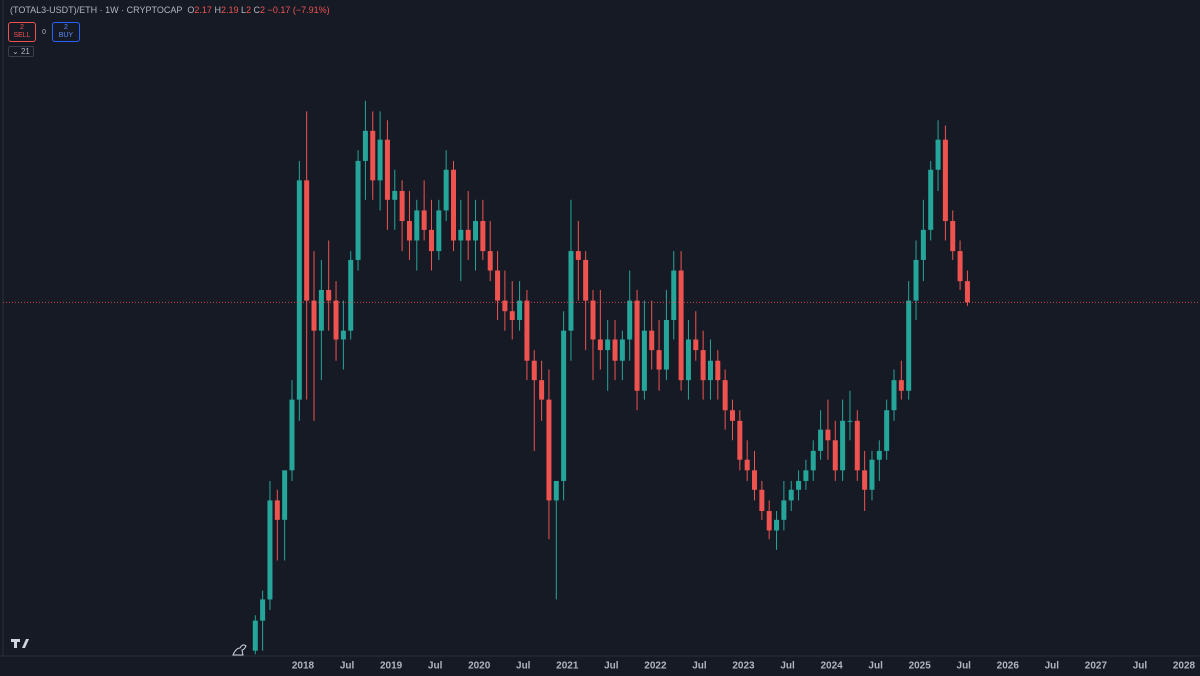  I want to click on sell-label: SELL, so click(22, 35).